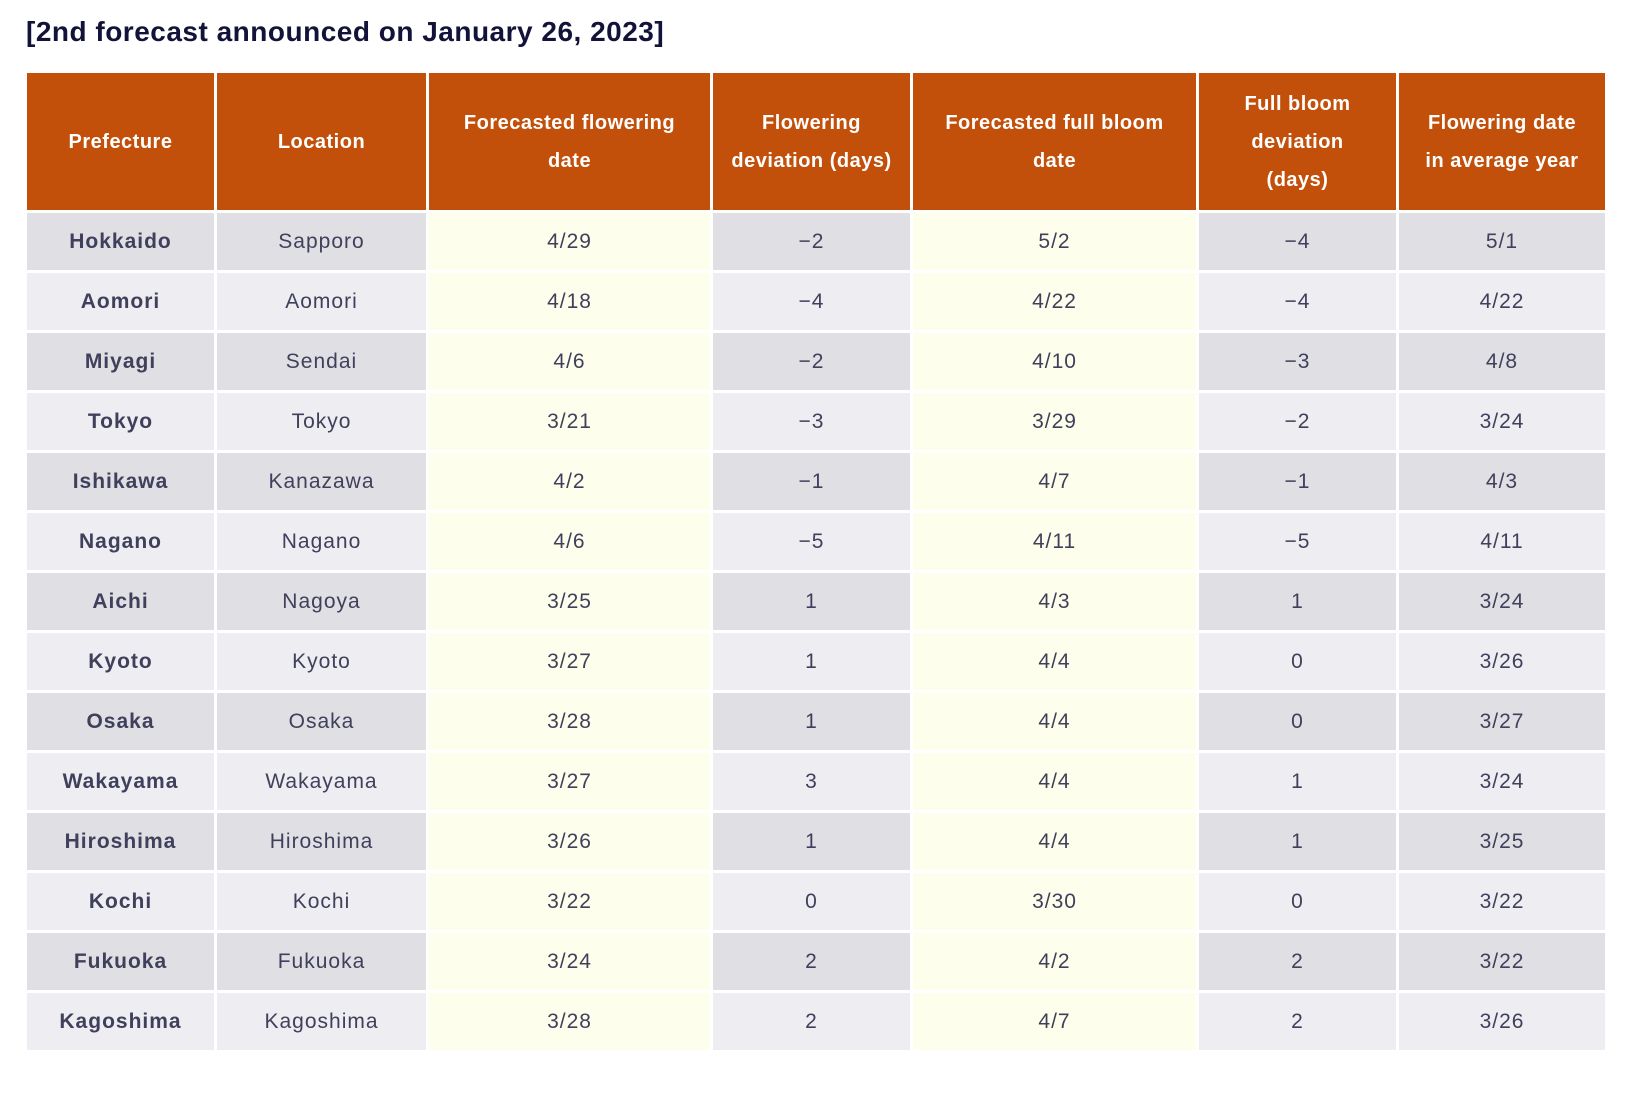 The image size is (1646, 1117). Describe the element at coordinates (120, 841) in the screenshot. I see `prefecture-cell: Hiroshima` at that location.